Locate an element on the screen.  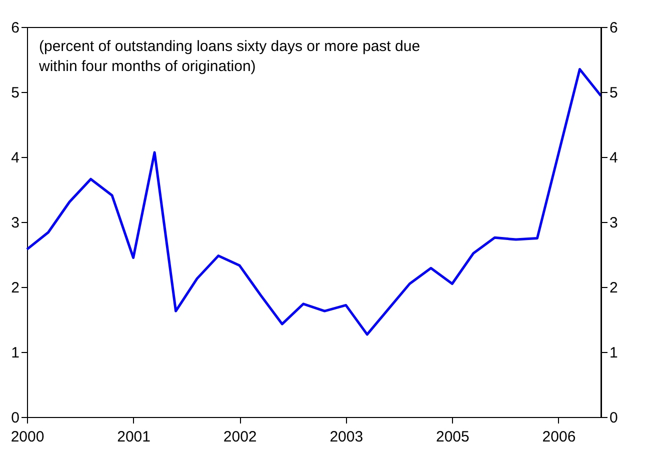
y2-tick-label: 3 is located at coordinates (614, 223).